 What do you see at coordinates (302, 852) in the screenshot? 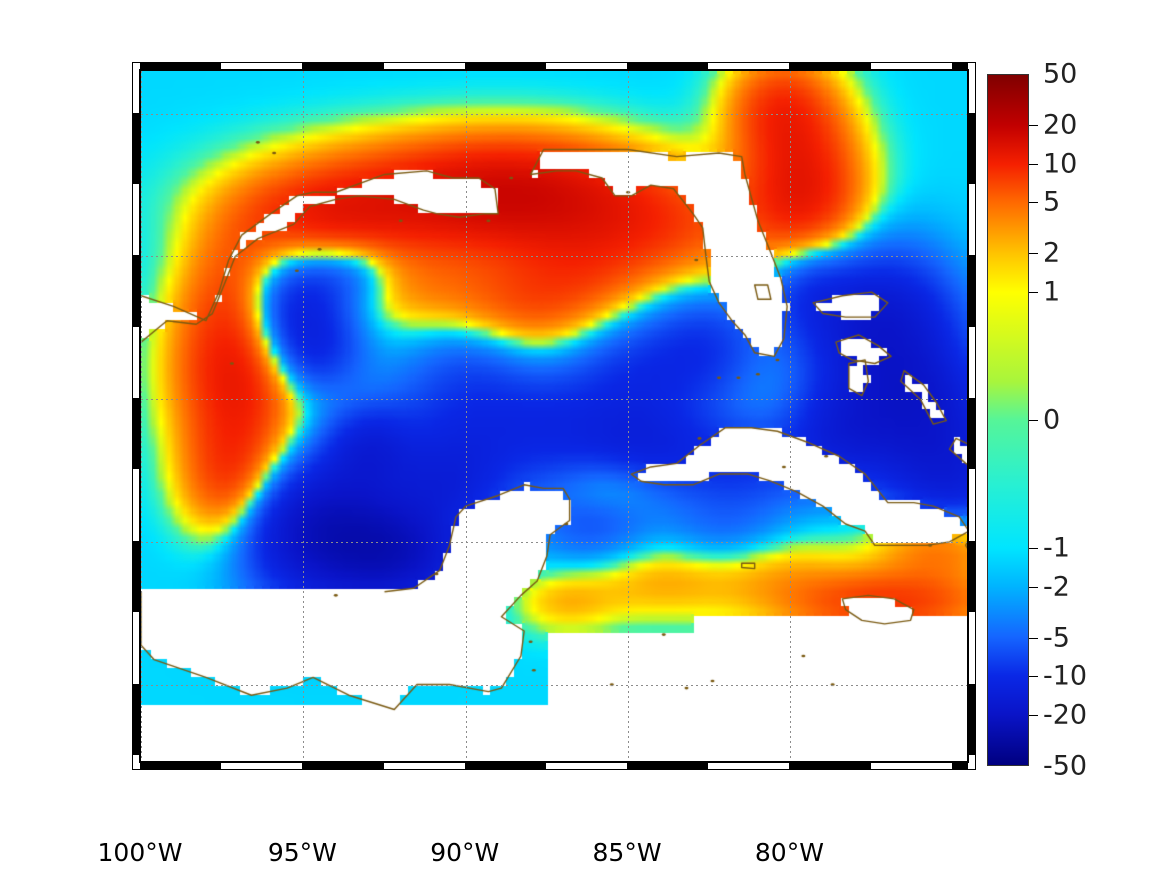
I see `x-tick-label-1: 95°W` at bounding box center [302, 852].